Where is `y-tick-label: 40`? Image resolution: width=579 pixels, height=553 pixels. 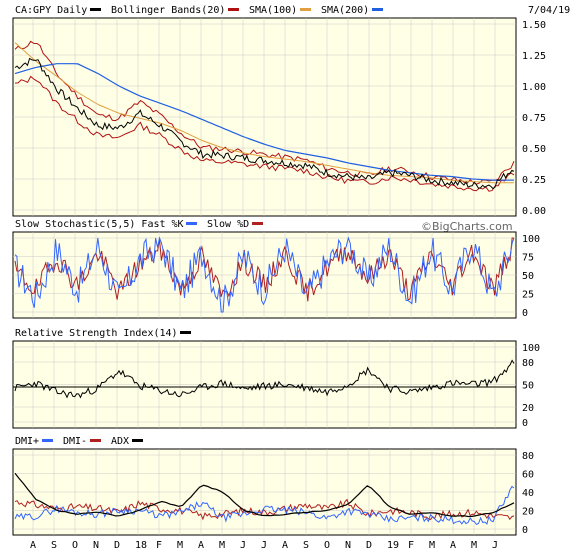 y-tick-label: 40 is located at coordinates (528, 493).